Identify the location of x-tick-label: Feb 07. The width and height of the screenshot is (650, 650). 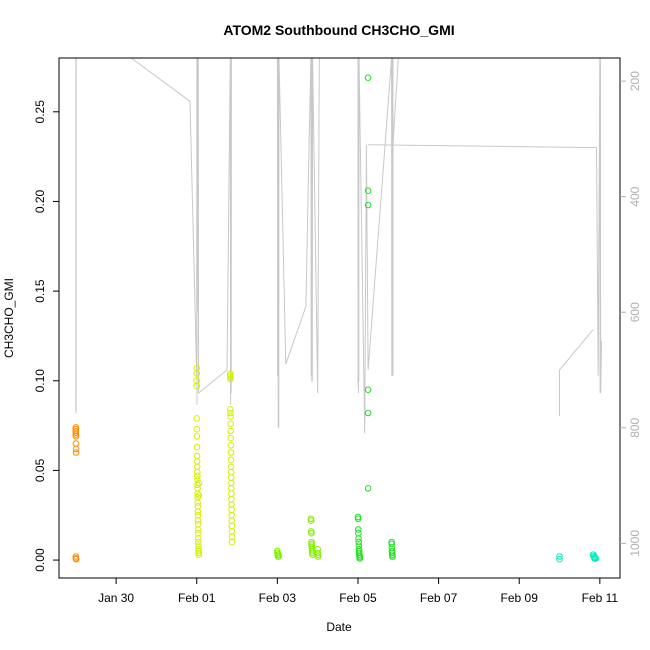
(439, 598).